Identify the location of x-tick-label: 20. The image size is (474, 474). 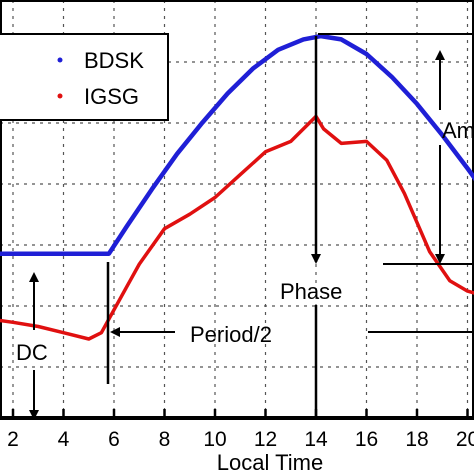
(465, 439).